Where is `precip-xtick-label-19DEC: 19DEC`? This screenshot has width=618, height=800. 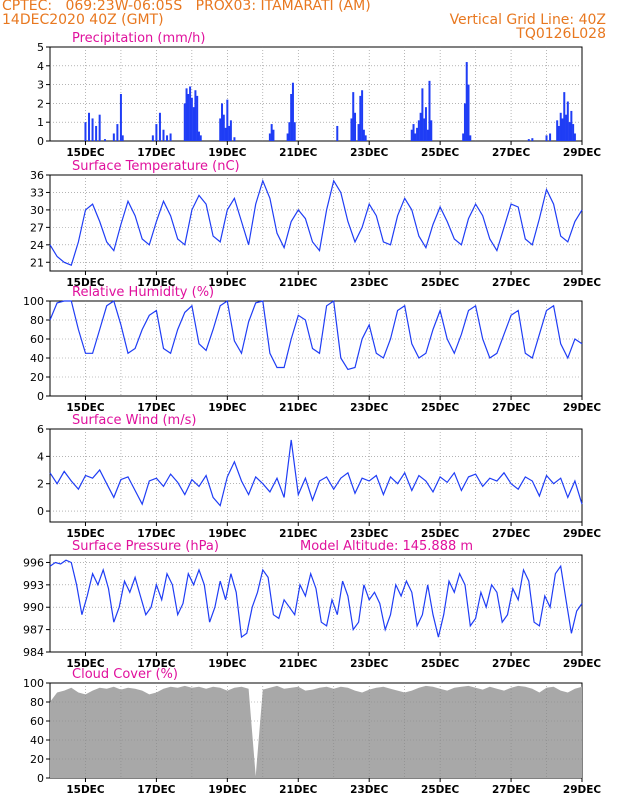
precip-xtick-label-19DEC: 19DEC is located at coordinates (227, 153).